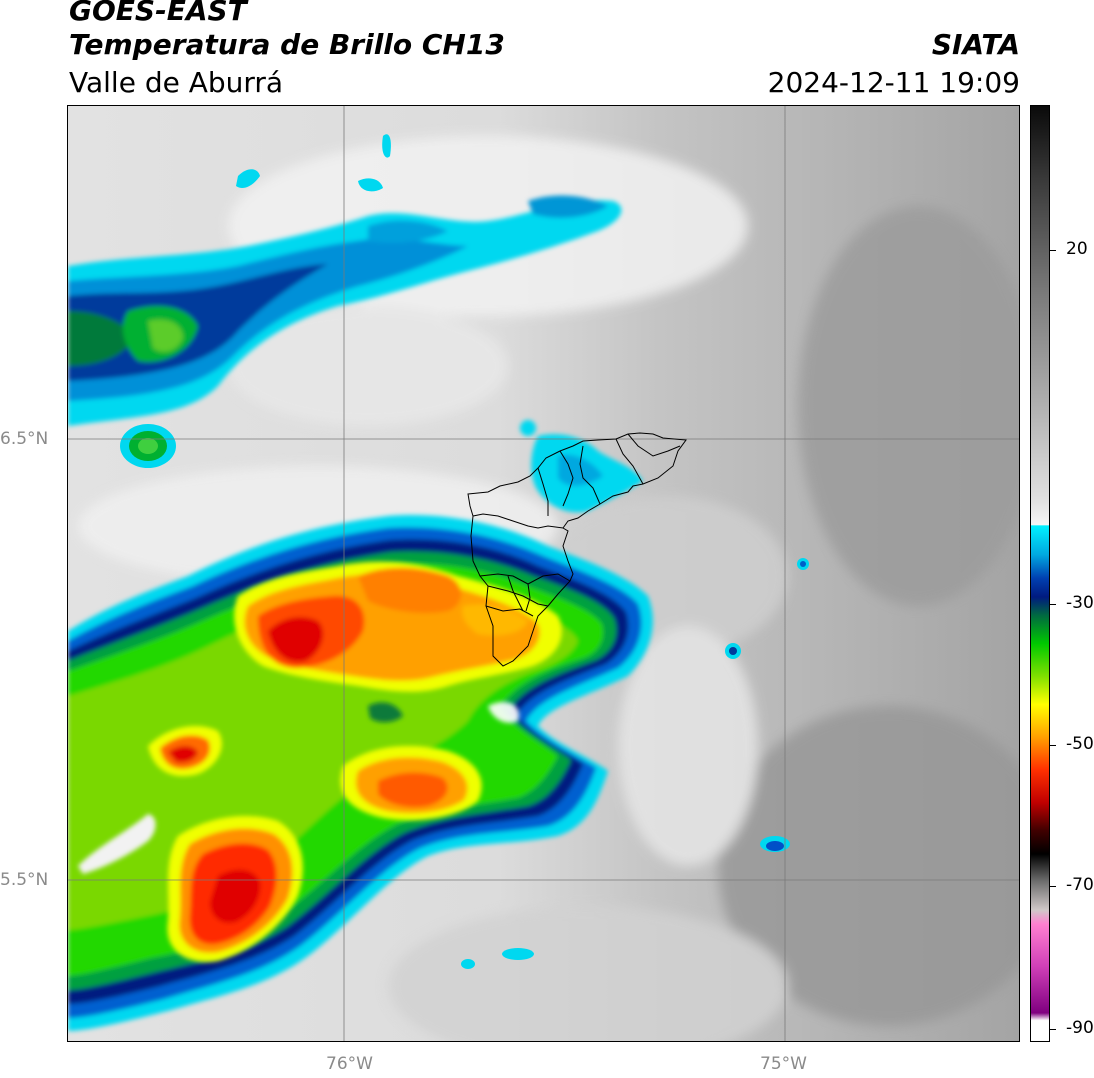 This screenshot has width=1094, height=1078. Describe the element at coordinates (1080, 603) in the screenshot. I see `colorbar-label-minus30: -30` at that location.